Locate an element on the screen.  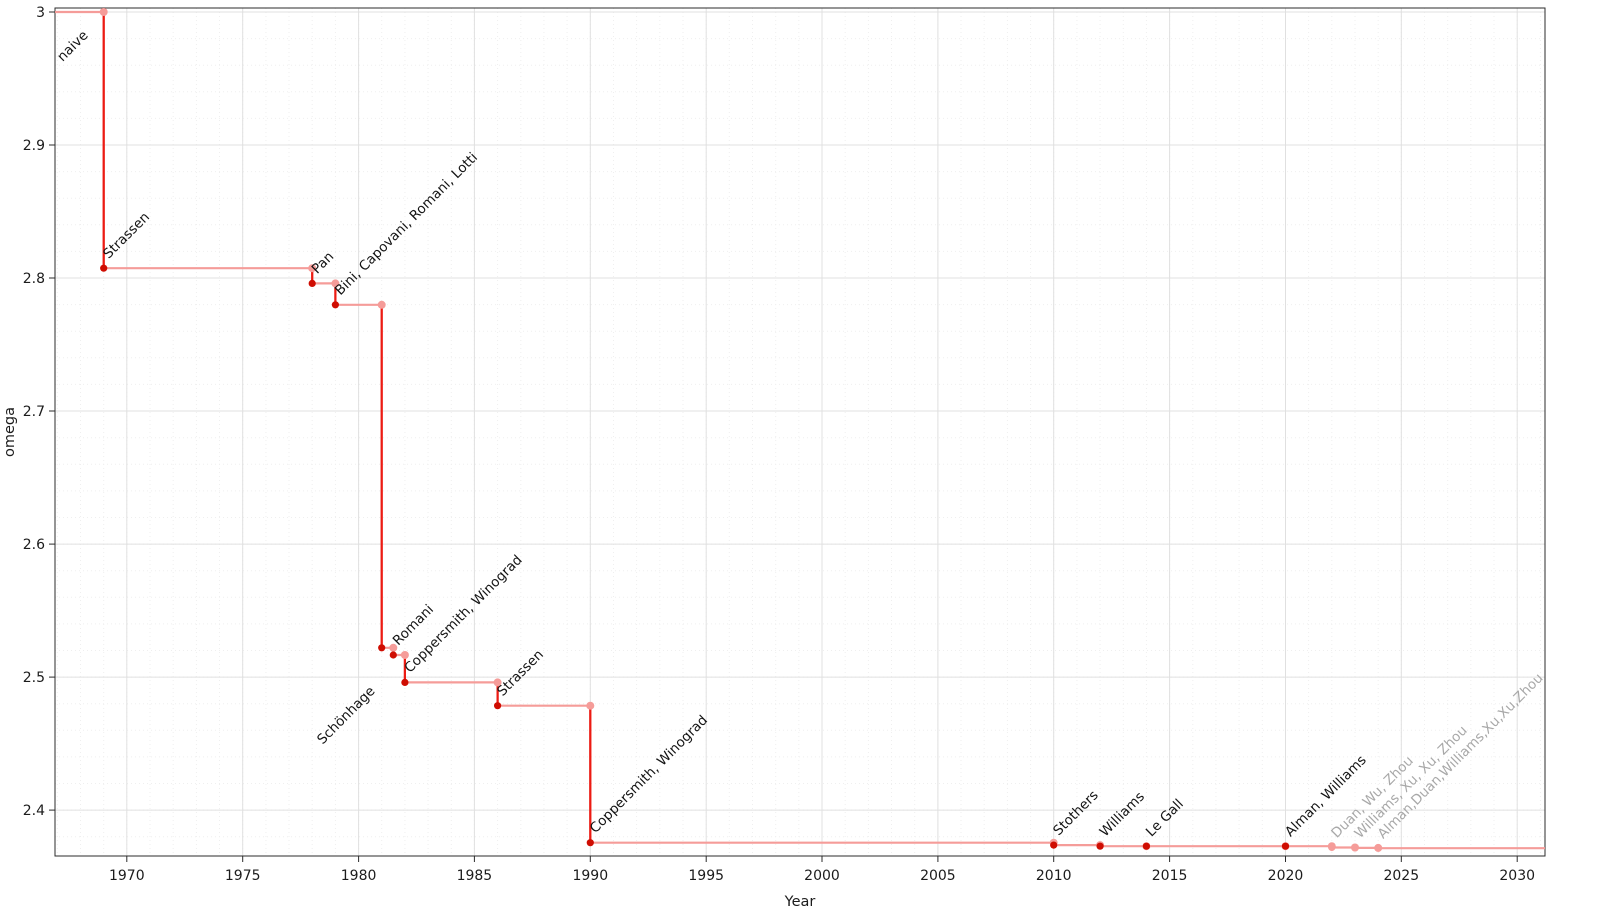
point-label: naive is located at coordinates (72, 46).